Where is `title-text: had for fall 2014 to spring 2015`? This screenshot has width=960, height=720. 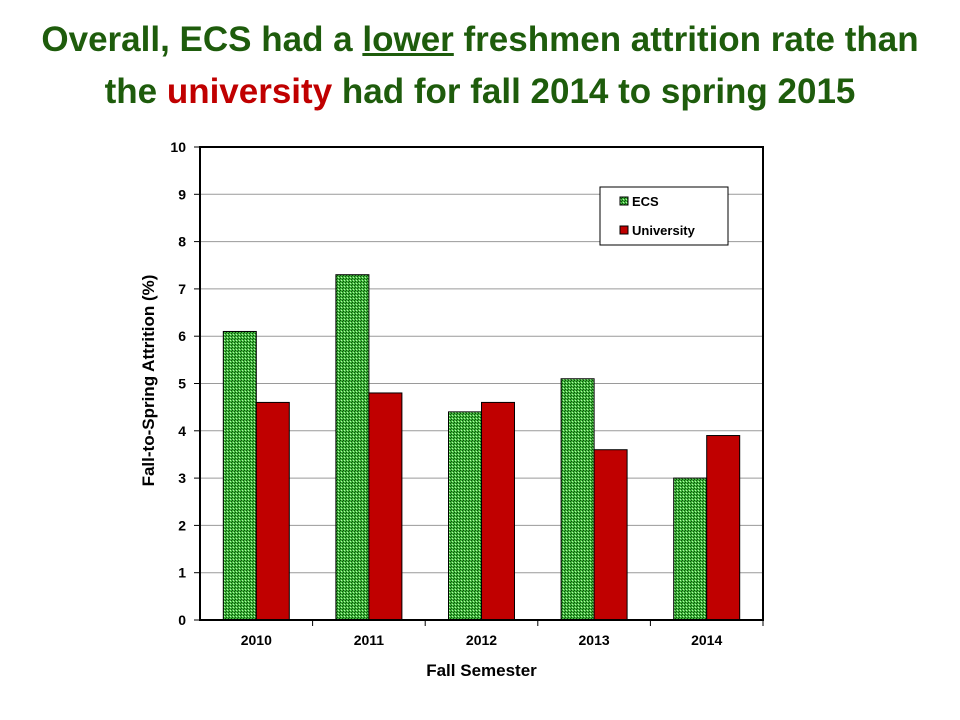
title-text: had for fall 2014 to spring 2015 is located at coordinates (594, 91).